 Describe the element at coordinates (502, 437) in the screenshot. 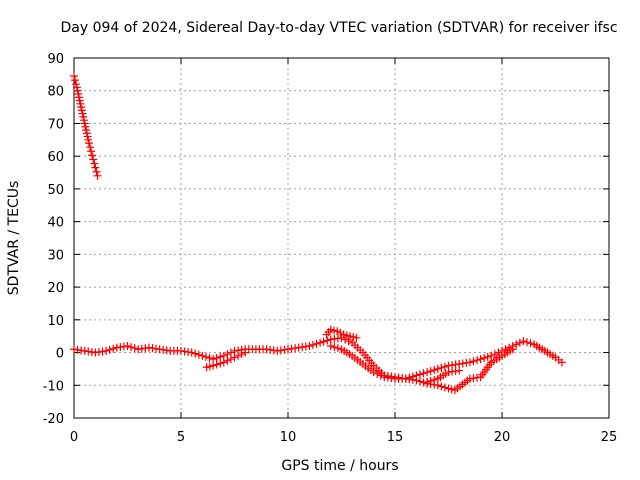

I see `x-tick-label: 20` at that location.